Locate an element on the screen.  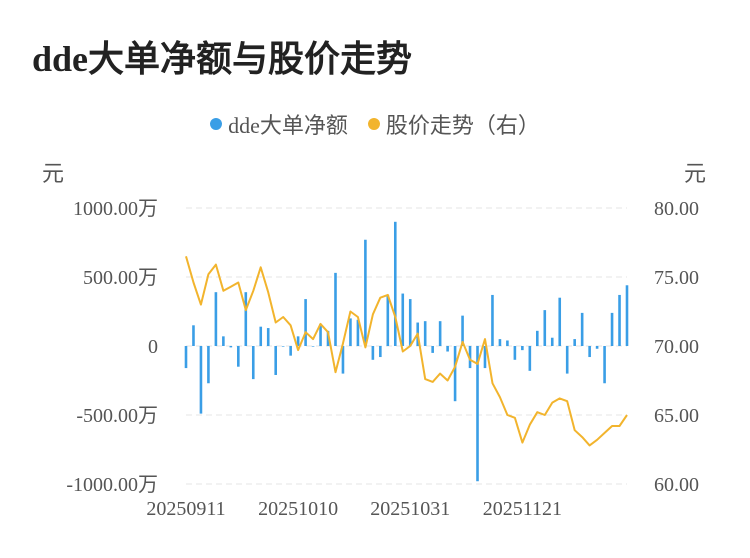
x-tick-label: 20251121 is located at coordinates (522, 509).